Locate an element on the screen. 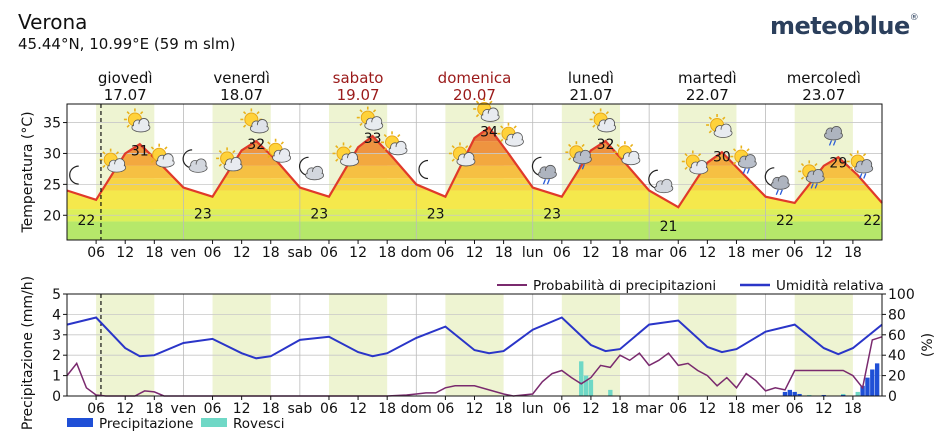 This screenshot has height=433, width=940. temp-label: 31 is located at coordinates (140, 151).